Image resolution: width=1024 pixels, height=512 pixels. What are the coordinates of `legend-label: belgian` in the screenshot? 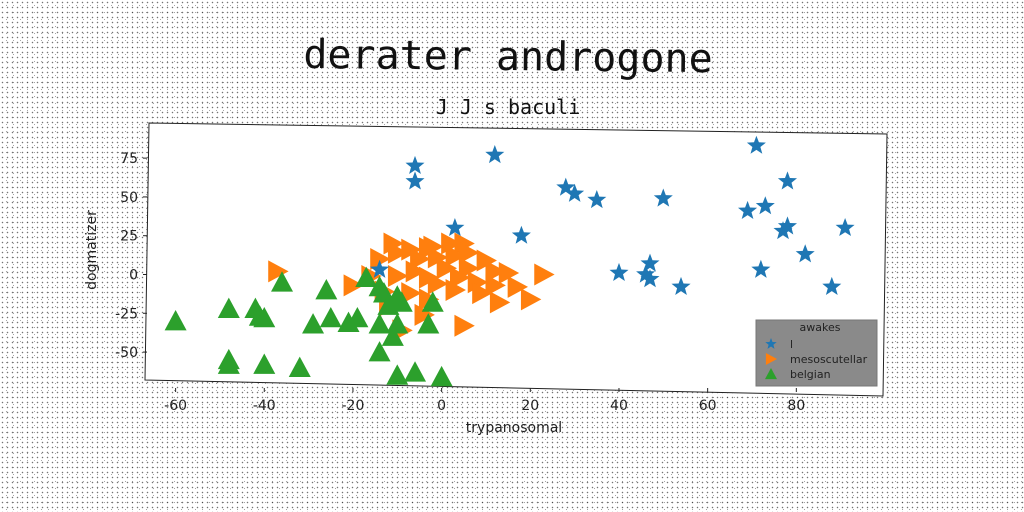 It's located at (810, 374).